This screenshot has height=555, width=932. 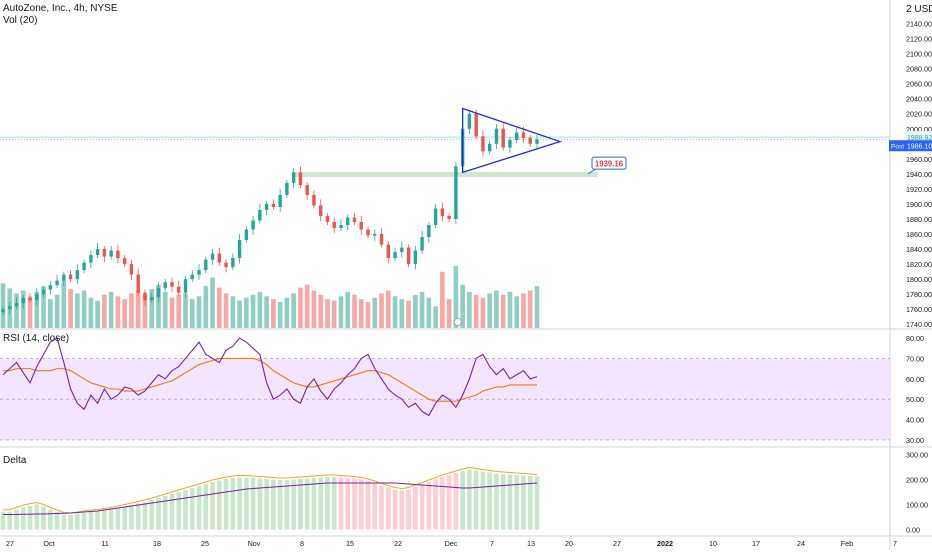 What do you see at coordinates (915, 379) in the screenshot?
I see `rsi-tick-label: 60.00` at bounding box center [915, 379].